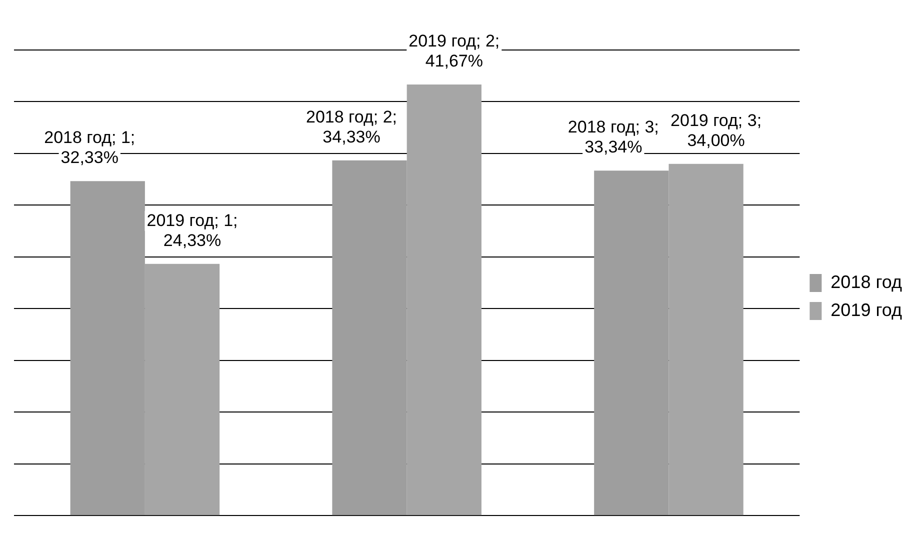  I want to click on data-label: 2018 год; 3; 33,34%, so click(613, 137).